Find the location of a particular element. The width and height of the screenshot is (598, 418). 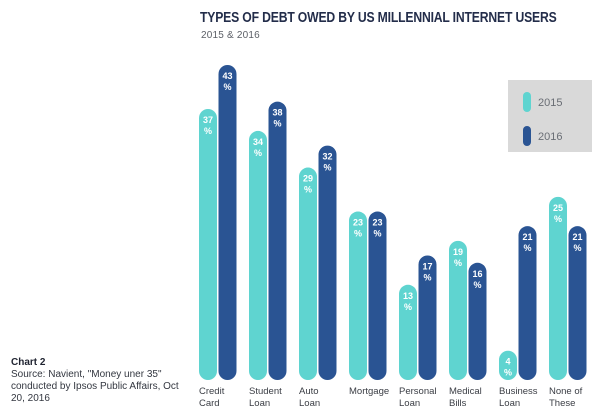

legend-swatch-2015 is located at coordinates (527, 102).